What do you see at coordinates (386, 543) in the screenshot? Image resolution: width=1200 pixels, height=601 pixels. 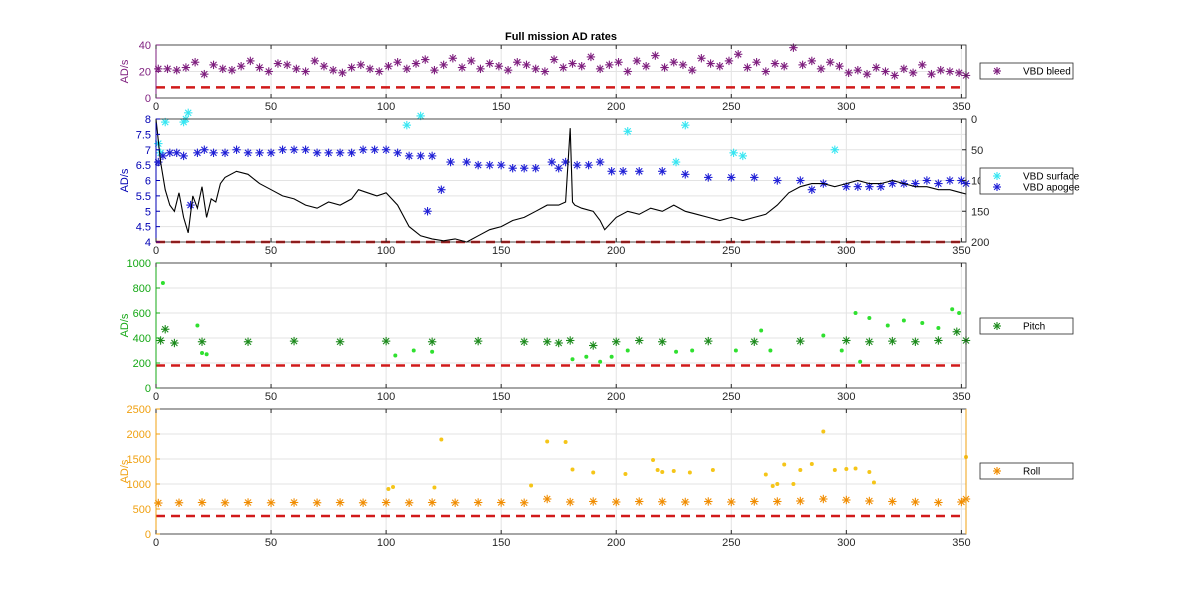 I see `x-tick-label: 100` at bounding box center [386, 543].